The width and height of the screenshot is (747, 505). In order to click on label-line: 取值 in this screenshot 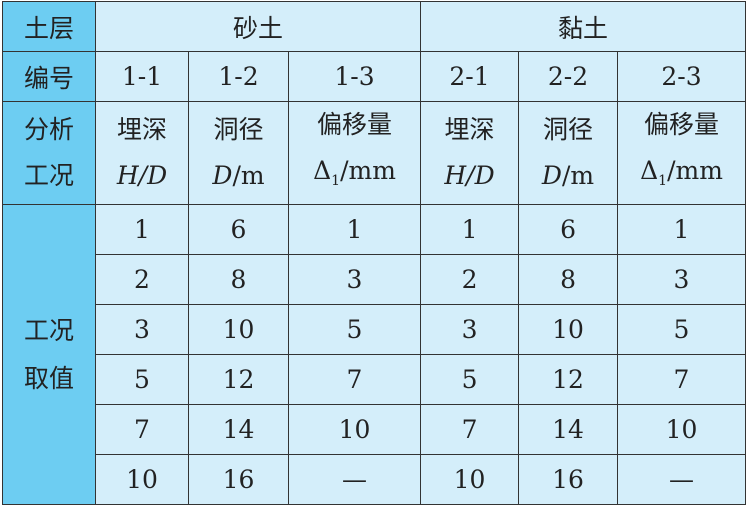, I will do `click(48, 378)`.